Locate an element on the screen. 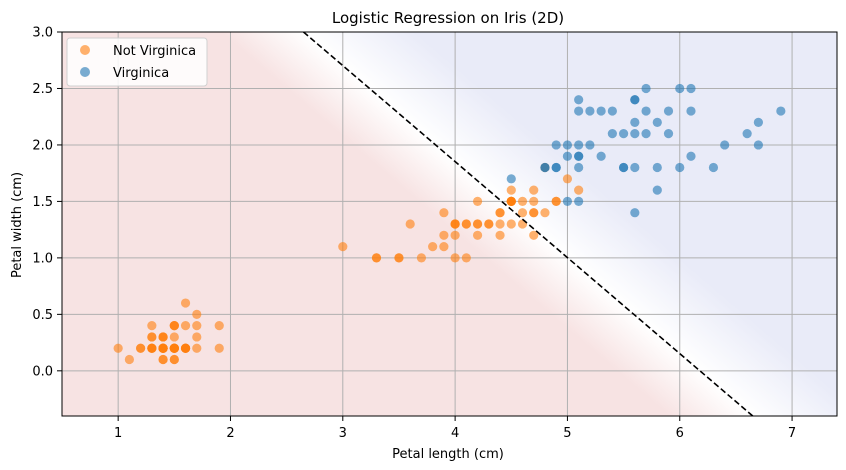  y-tick-label: 2.0 is located at coordinates (42, 145).